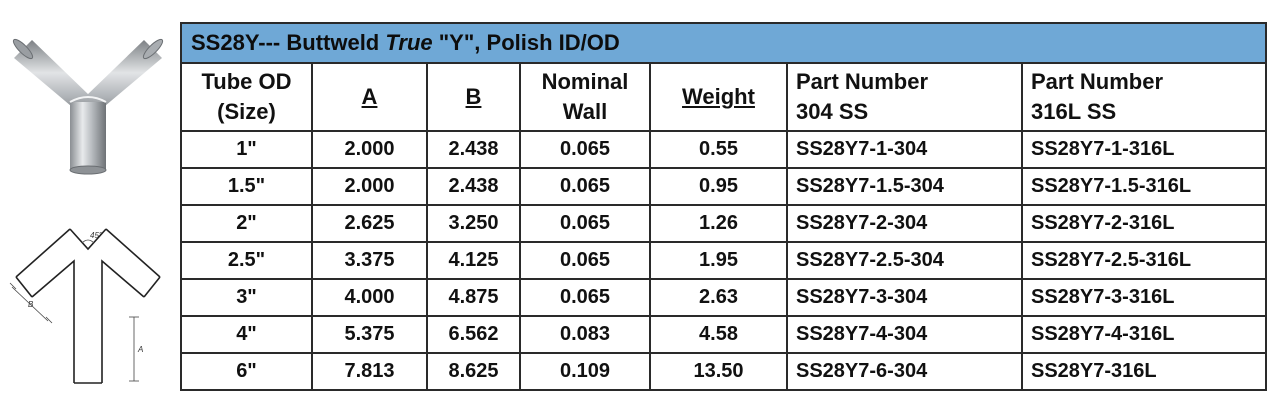 Image resolution: width=1280 pixels, height=406 pixels. I want to click on cell-size: 3", so click(246, 297).